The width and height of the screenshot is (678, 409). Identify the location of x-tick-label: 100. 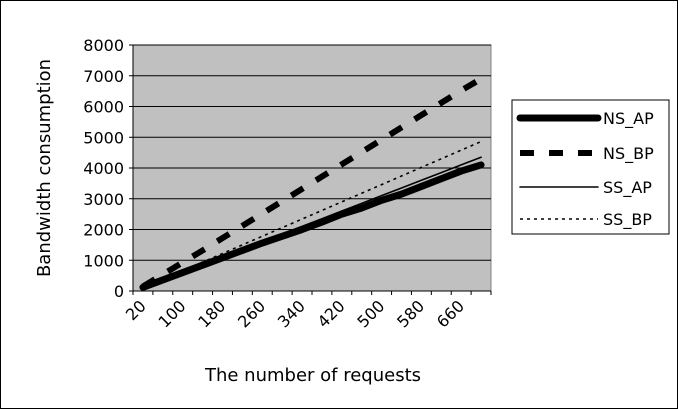
(172, 313).